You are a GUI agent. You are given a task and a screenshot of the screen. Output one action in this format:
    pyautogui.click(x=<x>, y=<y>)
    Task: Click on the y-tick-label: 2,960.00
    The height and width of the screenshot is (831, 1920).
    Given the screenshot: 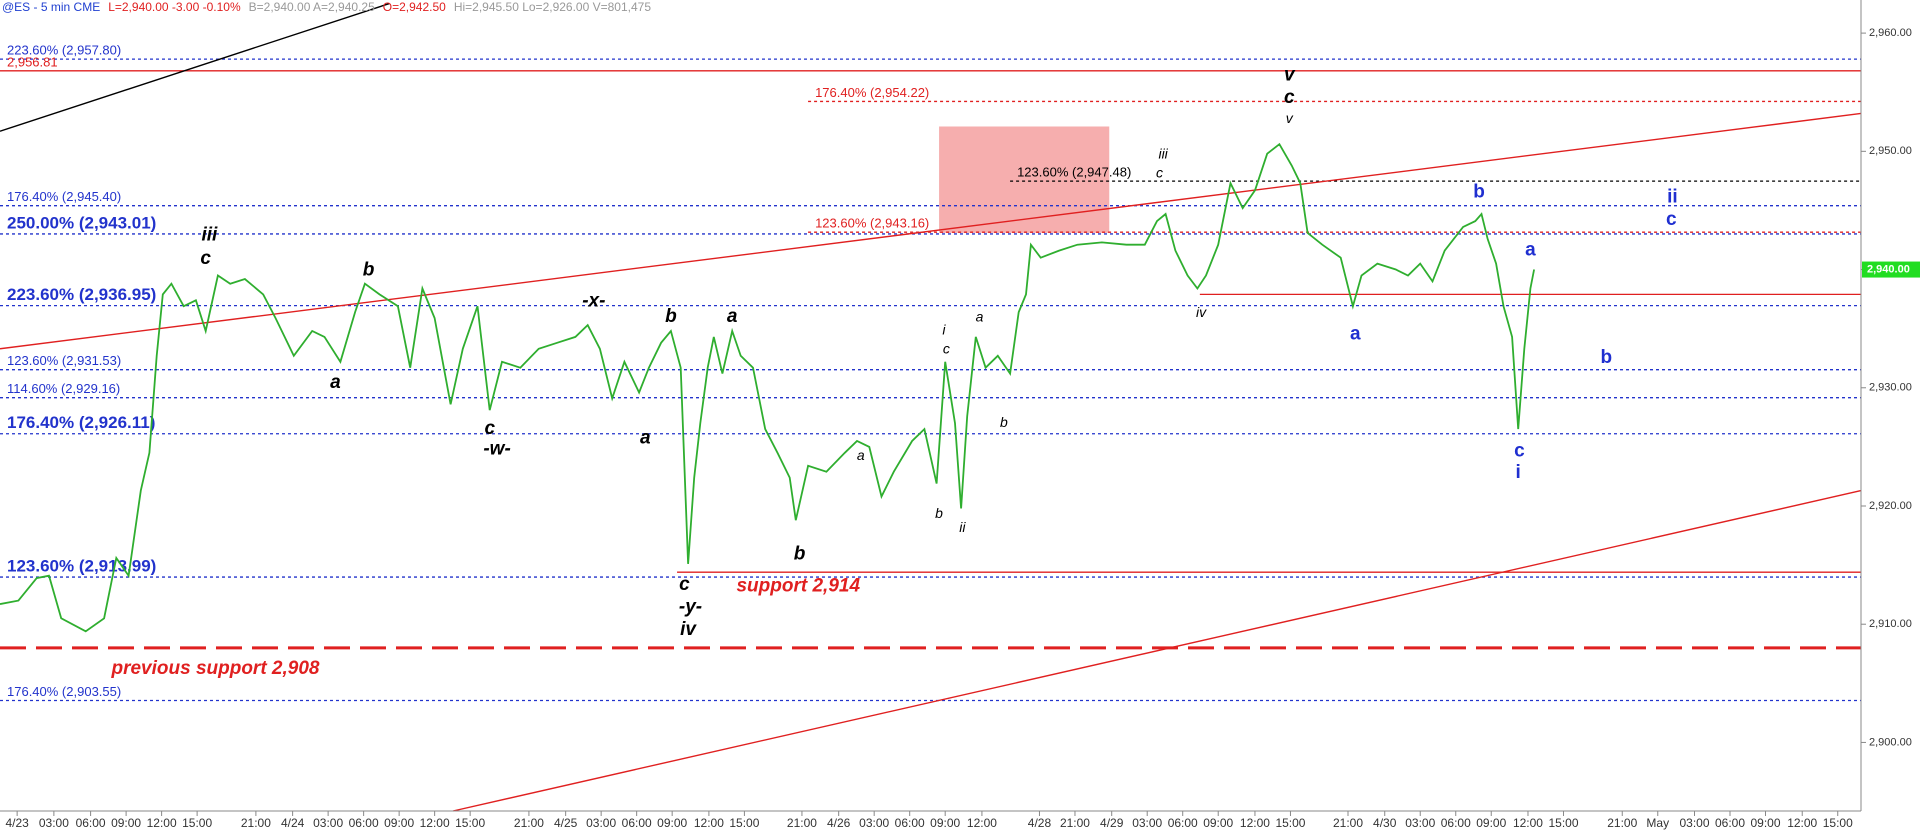 What is the action you would take?
    pyautogui.click(x=1890, y=33)
    